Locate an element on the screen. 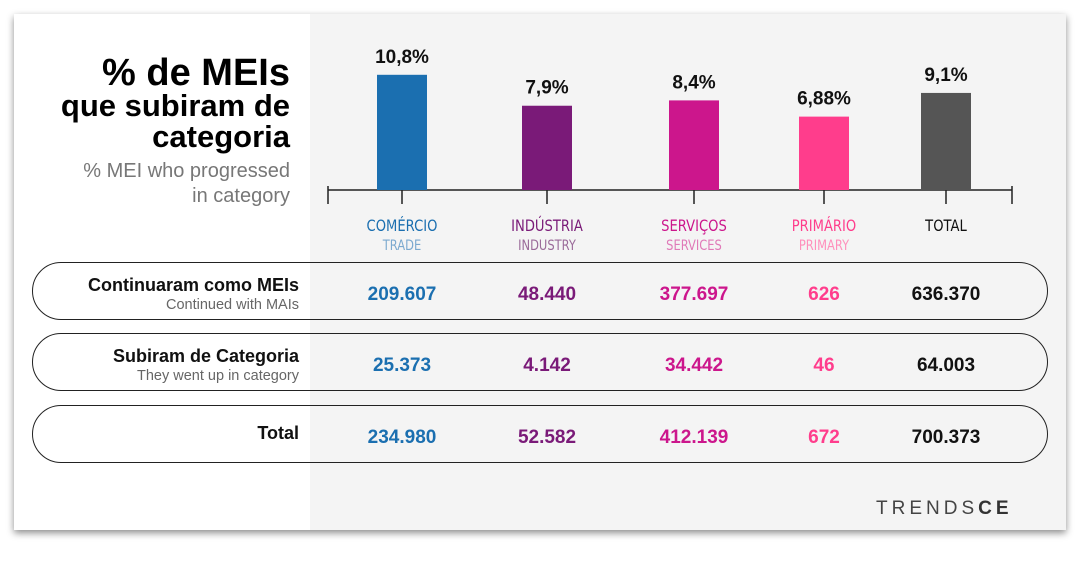 The height and width of the screenshot is (562, 1080). table-cell-servicos: 412.139 is located at coordinates (694, 437).